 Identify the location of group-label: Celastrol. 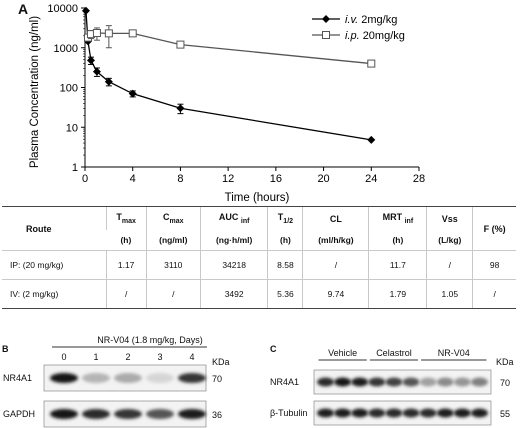
(394, 353).